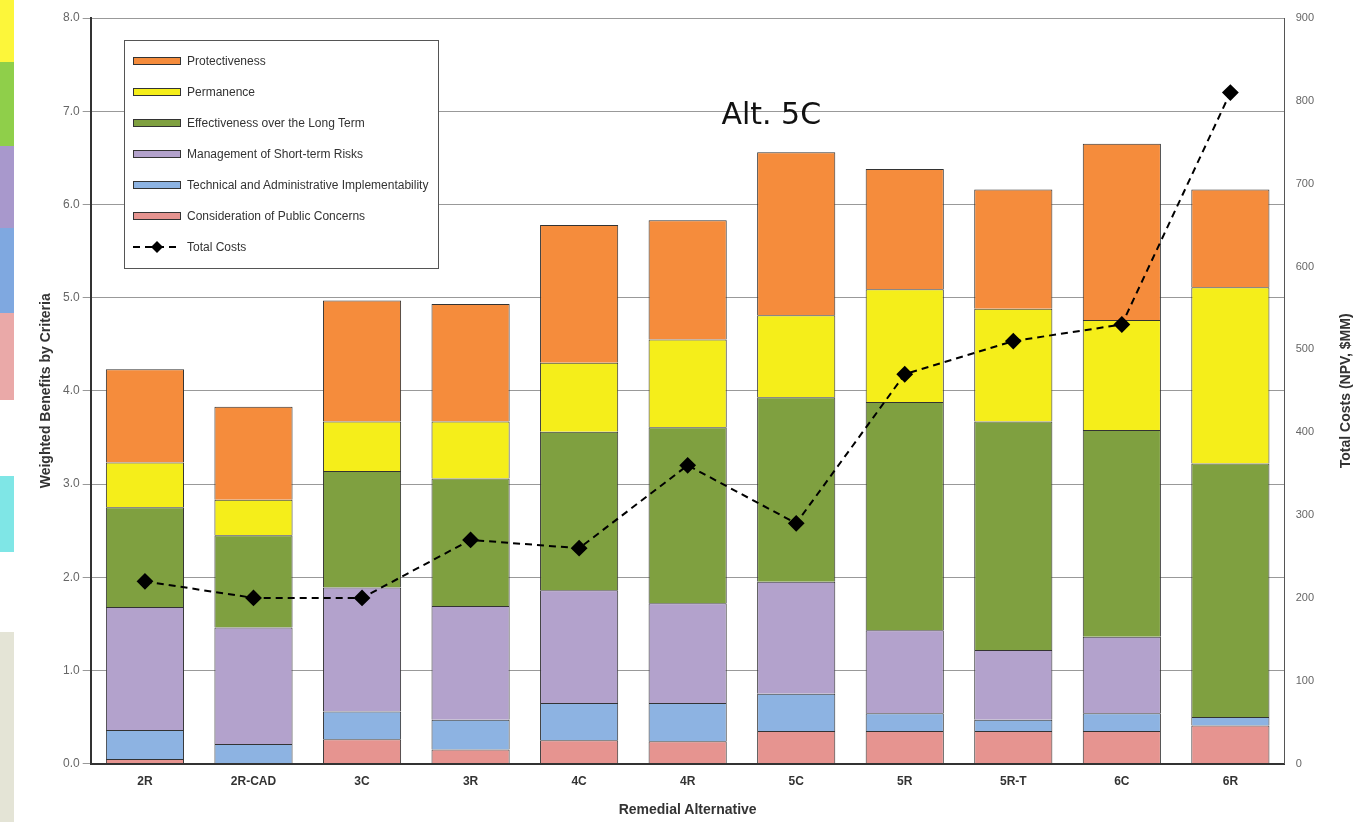 Image resolution: width=1365 pixels, height=822 pixels. Describe the element at coordinates (1122, 781) in the screenshot. I see `x-tick-label: 6C` at that location.